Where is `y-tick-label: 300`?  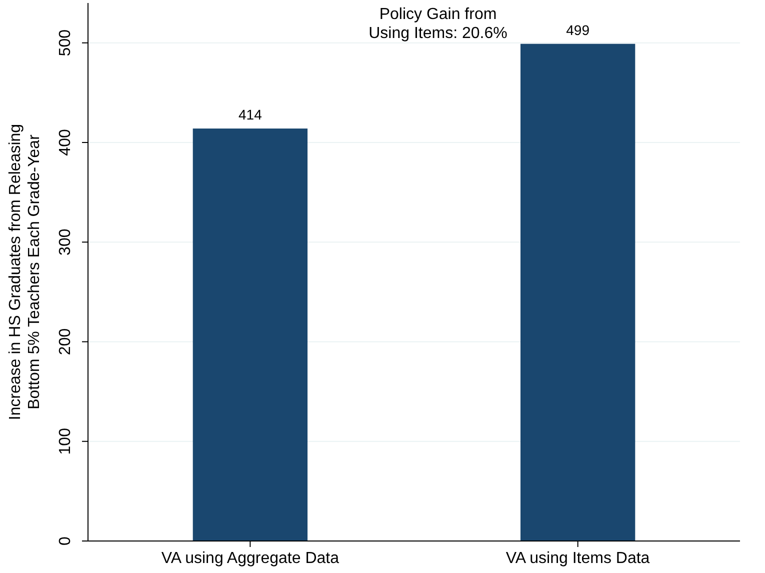 y-tick-label: 300 is located at coordinates (65, 242).